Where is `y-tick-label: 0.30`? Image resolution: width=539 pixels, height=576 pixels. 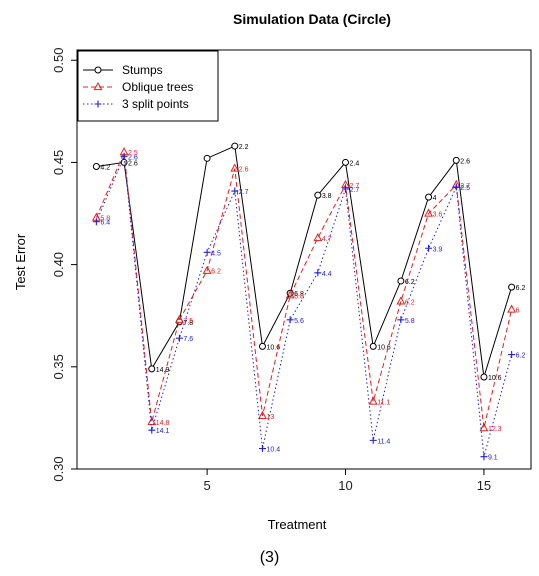
y-tick-label: 0.30 is located at coordinates (58, 468).